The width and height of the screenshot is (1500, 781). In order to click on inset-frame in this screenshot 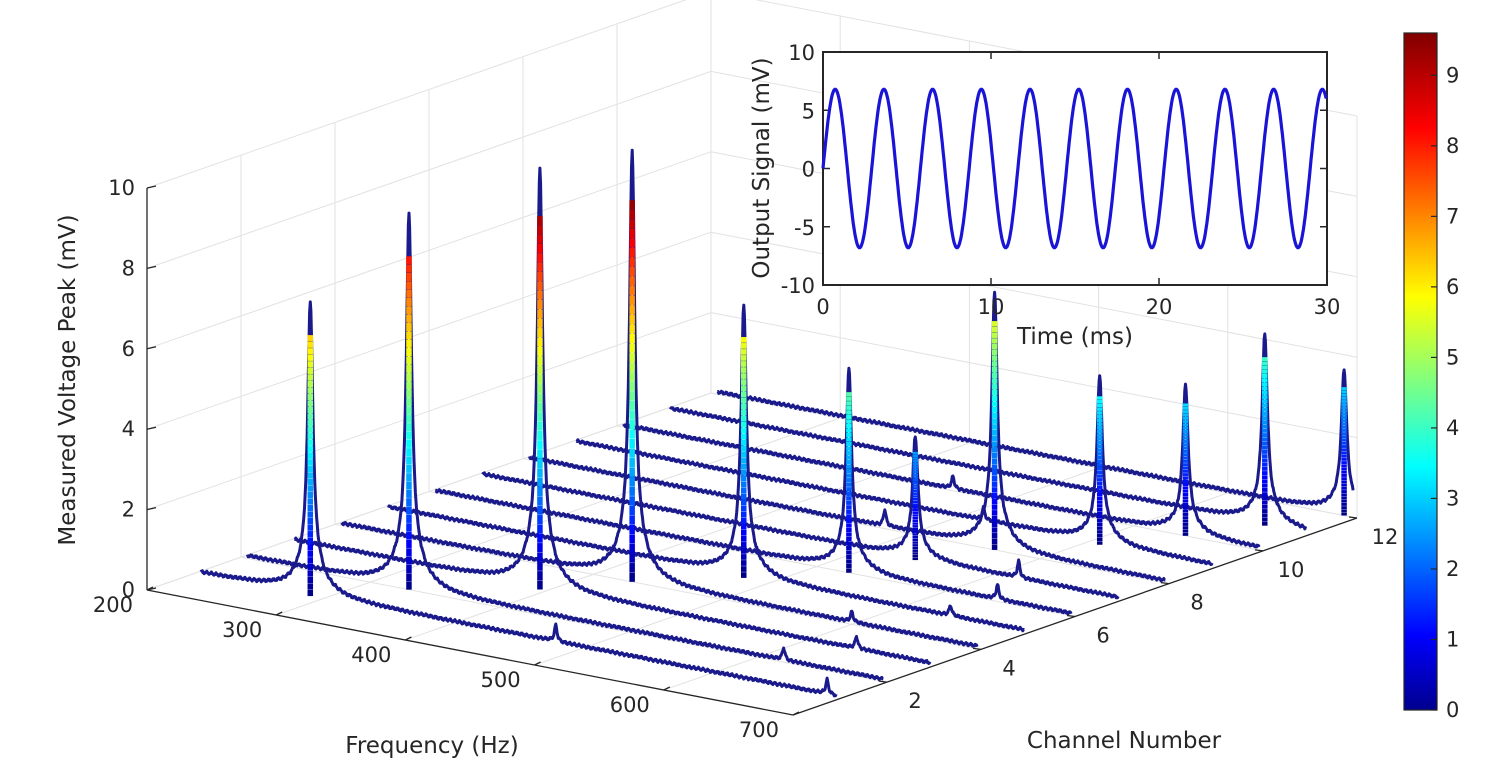, I will do `click(1075, 168)`.